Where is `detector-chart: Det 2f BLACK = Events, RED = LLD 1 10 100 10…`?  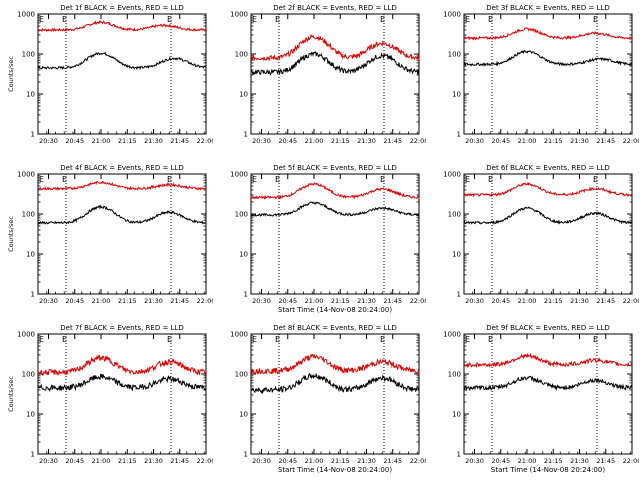 detector-chart: Det 2f BLACK = Events, RED = LLD 1 10 100 10… is located at coordinates (328, 74).